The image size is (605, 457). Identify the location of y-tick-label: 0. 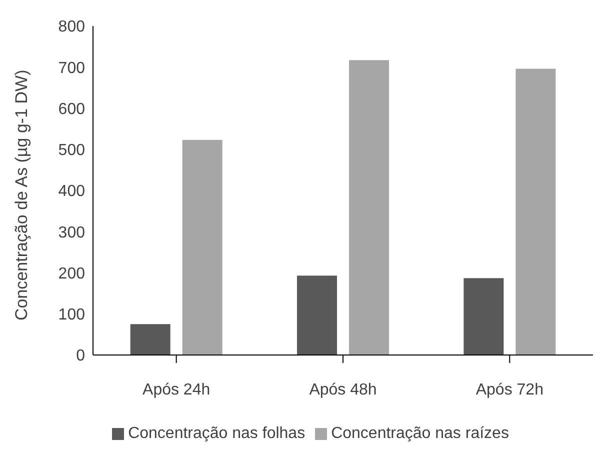
(81, 356).